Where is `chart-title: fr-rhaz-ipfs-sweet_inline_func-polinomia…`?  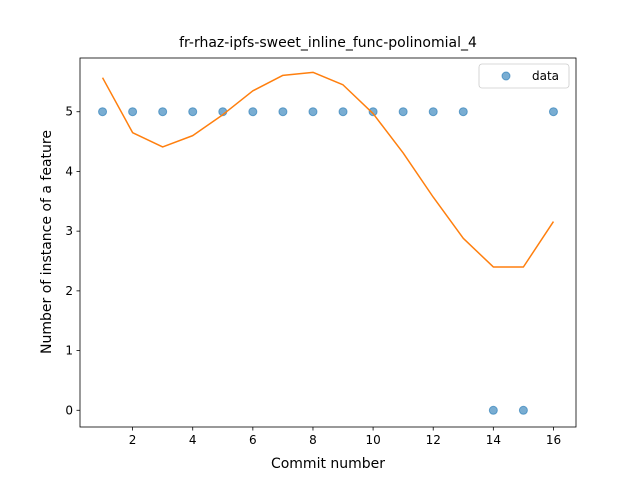
chart-title: fr-rhaz-ipfs-sweet_inline_func-polinomia… is located at coordinates (328, 43).